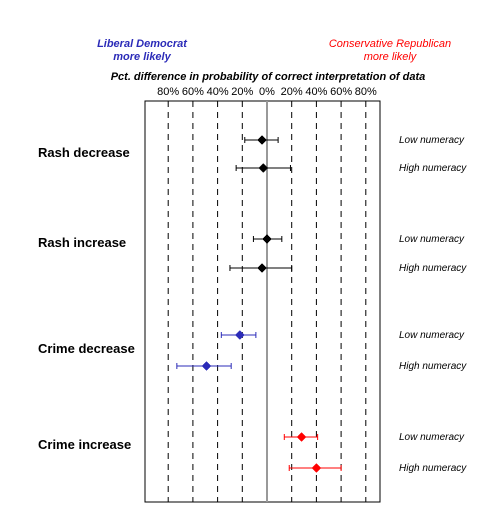  Describe the element at coordinates (390, 44) in the screenshot. I see `header-right-line1: Conservative Republican` at that location.